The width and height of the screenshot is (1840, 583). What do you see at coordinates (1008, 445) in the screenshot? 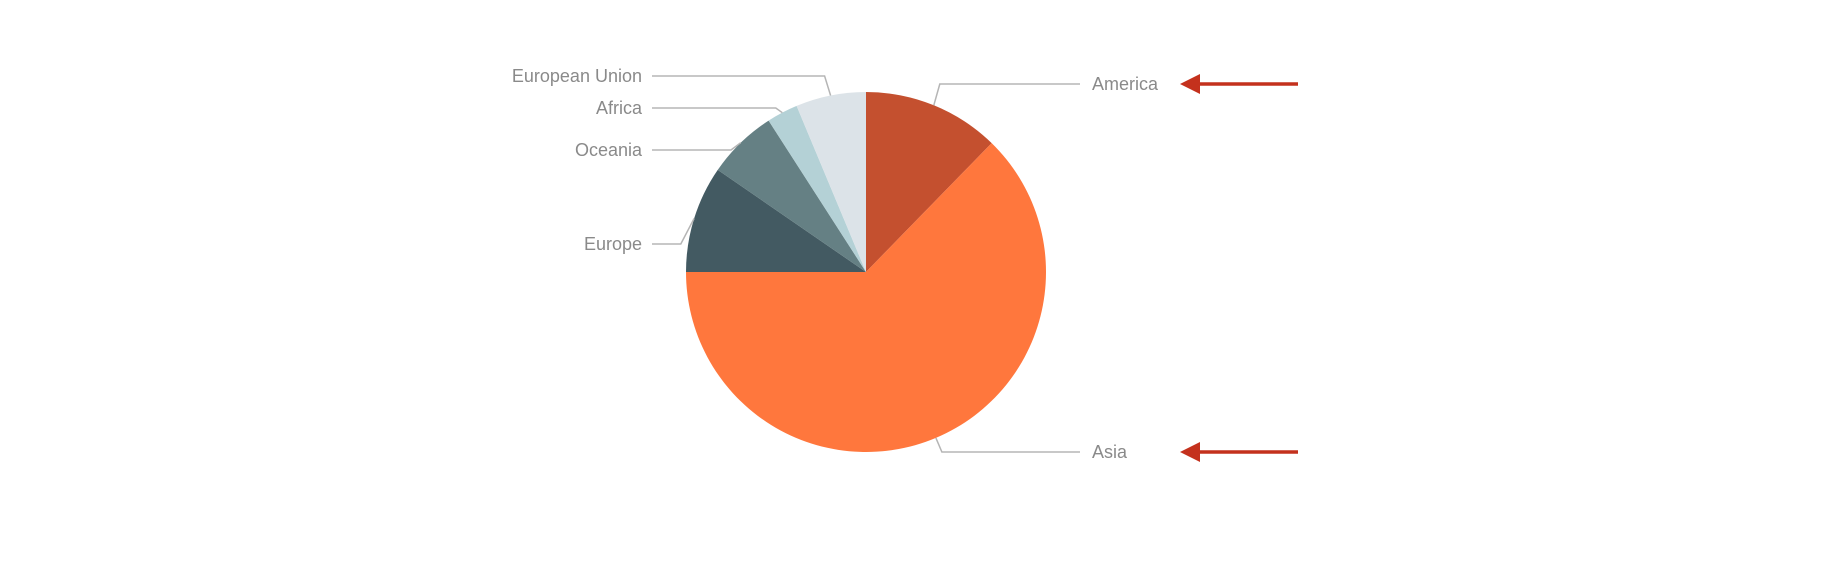
I see `leader-line-asia` at bounding box center [1008, 445].